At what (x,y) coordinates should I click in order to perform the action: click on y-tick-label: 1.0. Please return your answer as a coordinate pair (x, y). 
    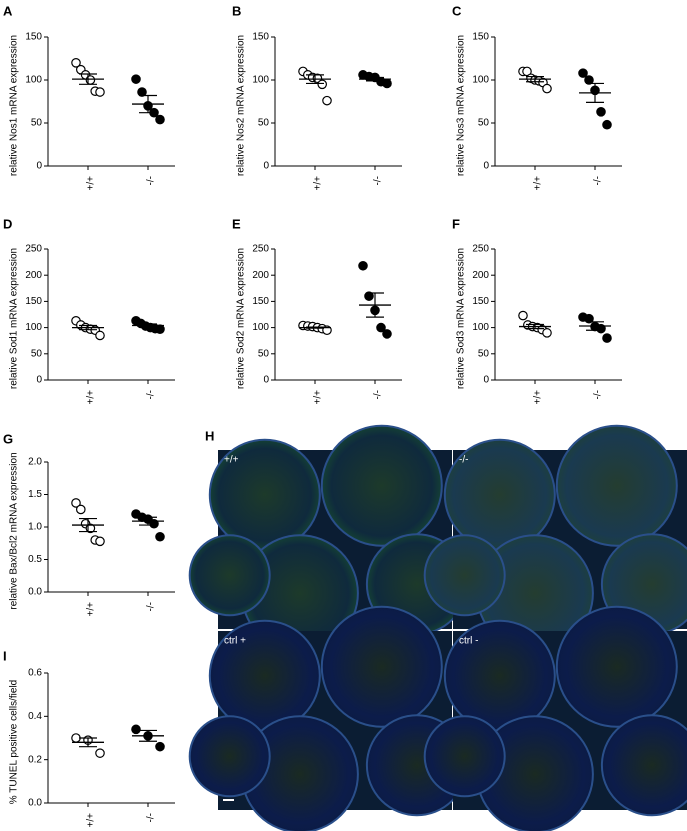
    Looking at the image, I should click on (35, 527).